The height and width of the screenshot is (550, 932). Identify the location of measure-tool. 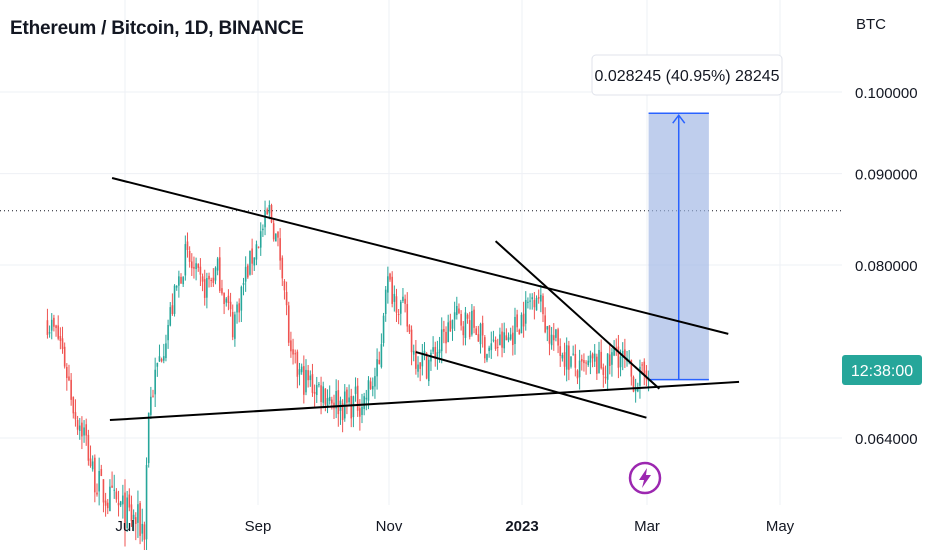
(678, 246).